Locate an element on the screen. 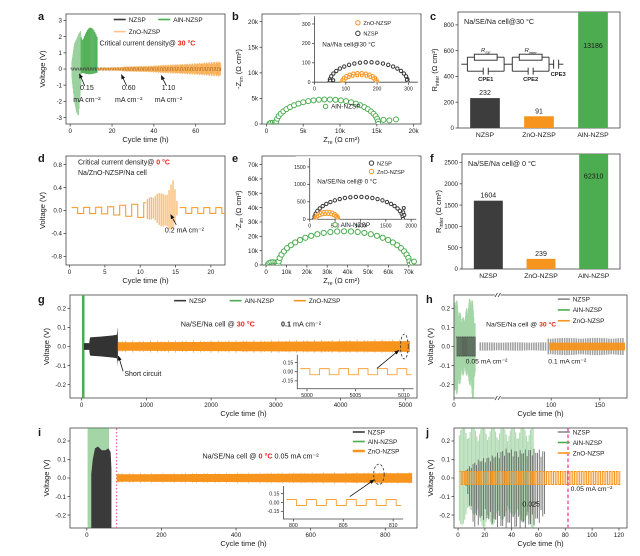  y-tick-label: 0.15 is located at coordinates (274, 495).